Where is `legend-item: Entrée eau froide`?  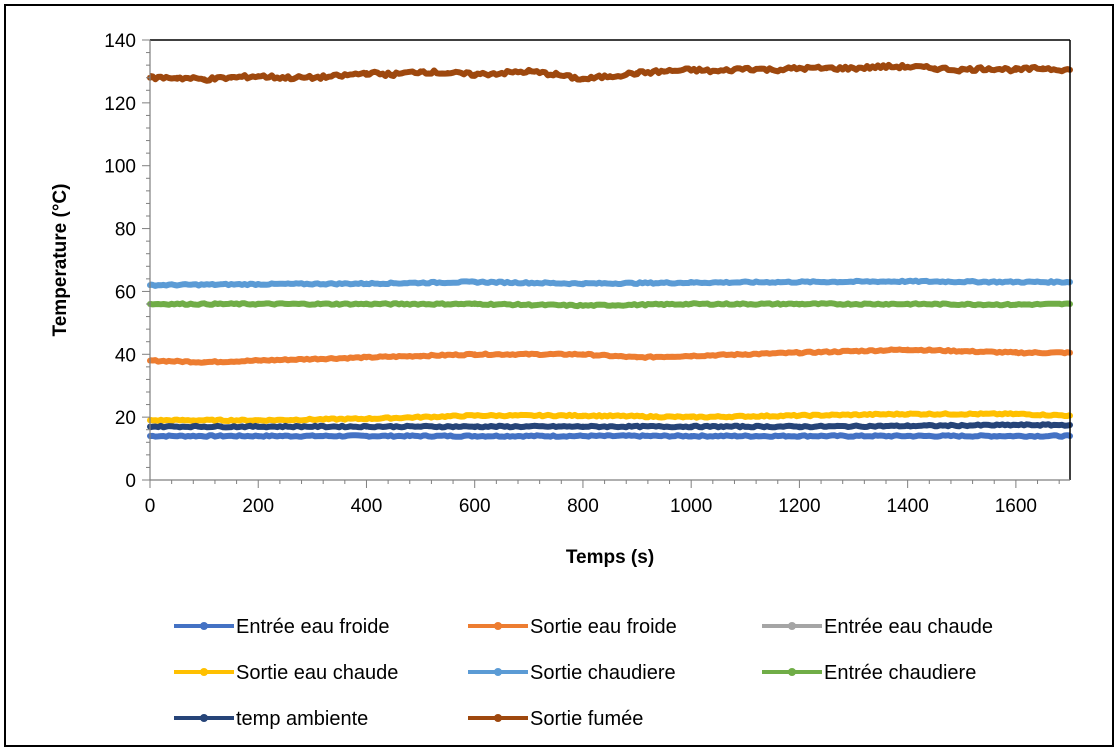
legend-item: Entrée eau froide is located at coordinates (281, 627).